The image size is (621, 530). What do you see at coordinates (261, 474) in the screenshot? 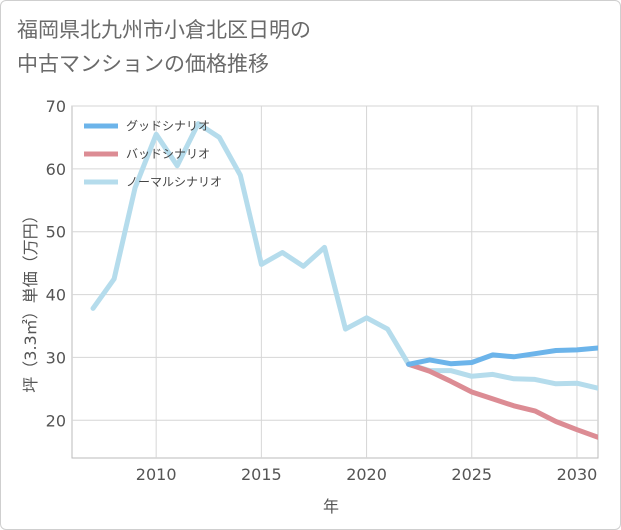
I see `x-tick-label: 2015` at bounding box center [261, 474].